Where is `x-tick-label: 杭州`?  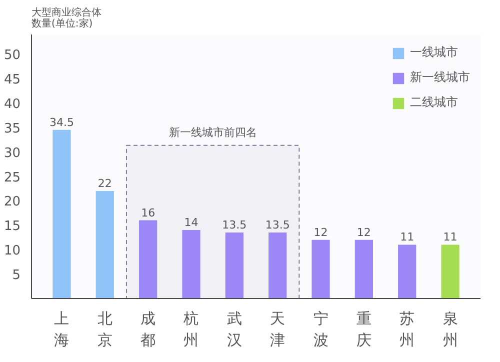 x-tick-label: 杭州 is located at coordinates (190, 330).